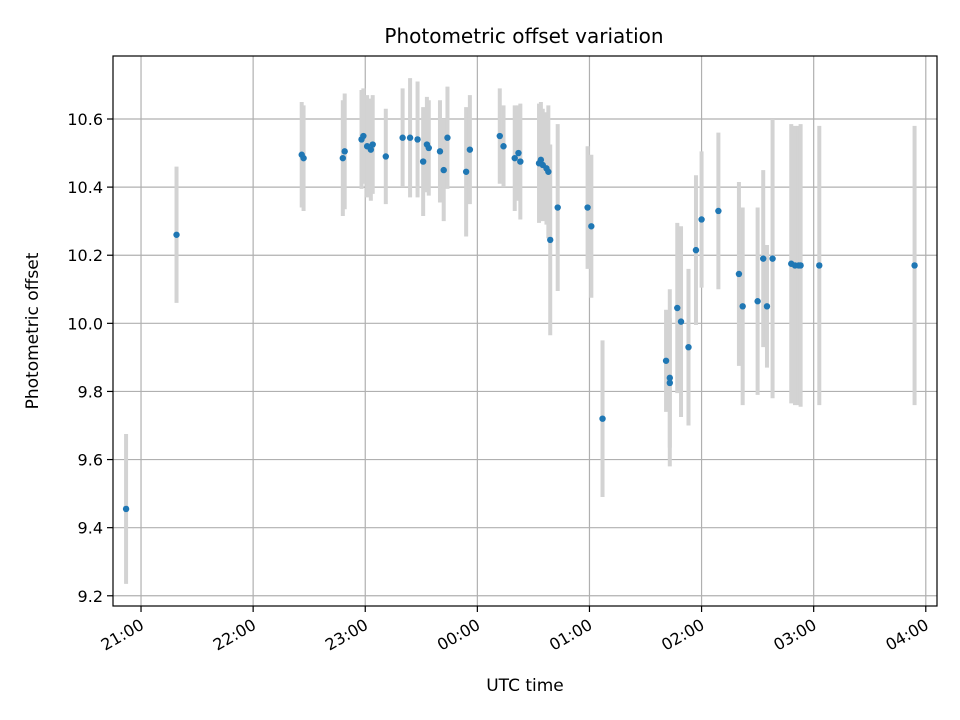 This screenshot has height=720, width=960. What do you see at coordinates (85, 187) in the screenshot?
I see `y-tick-label: 10.4` at bounding box center [85, 187].